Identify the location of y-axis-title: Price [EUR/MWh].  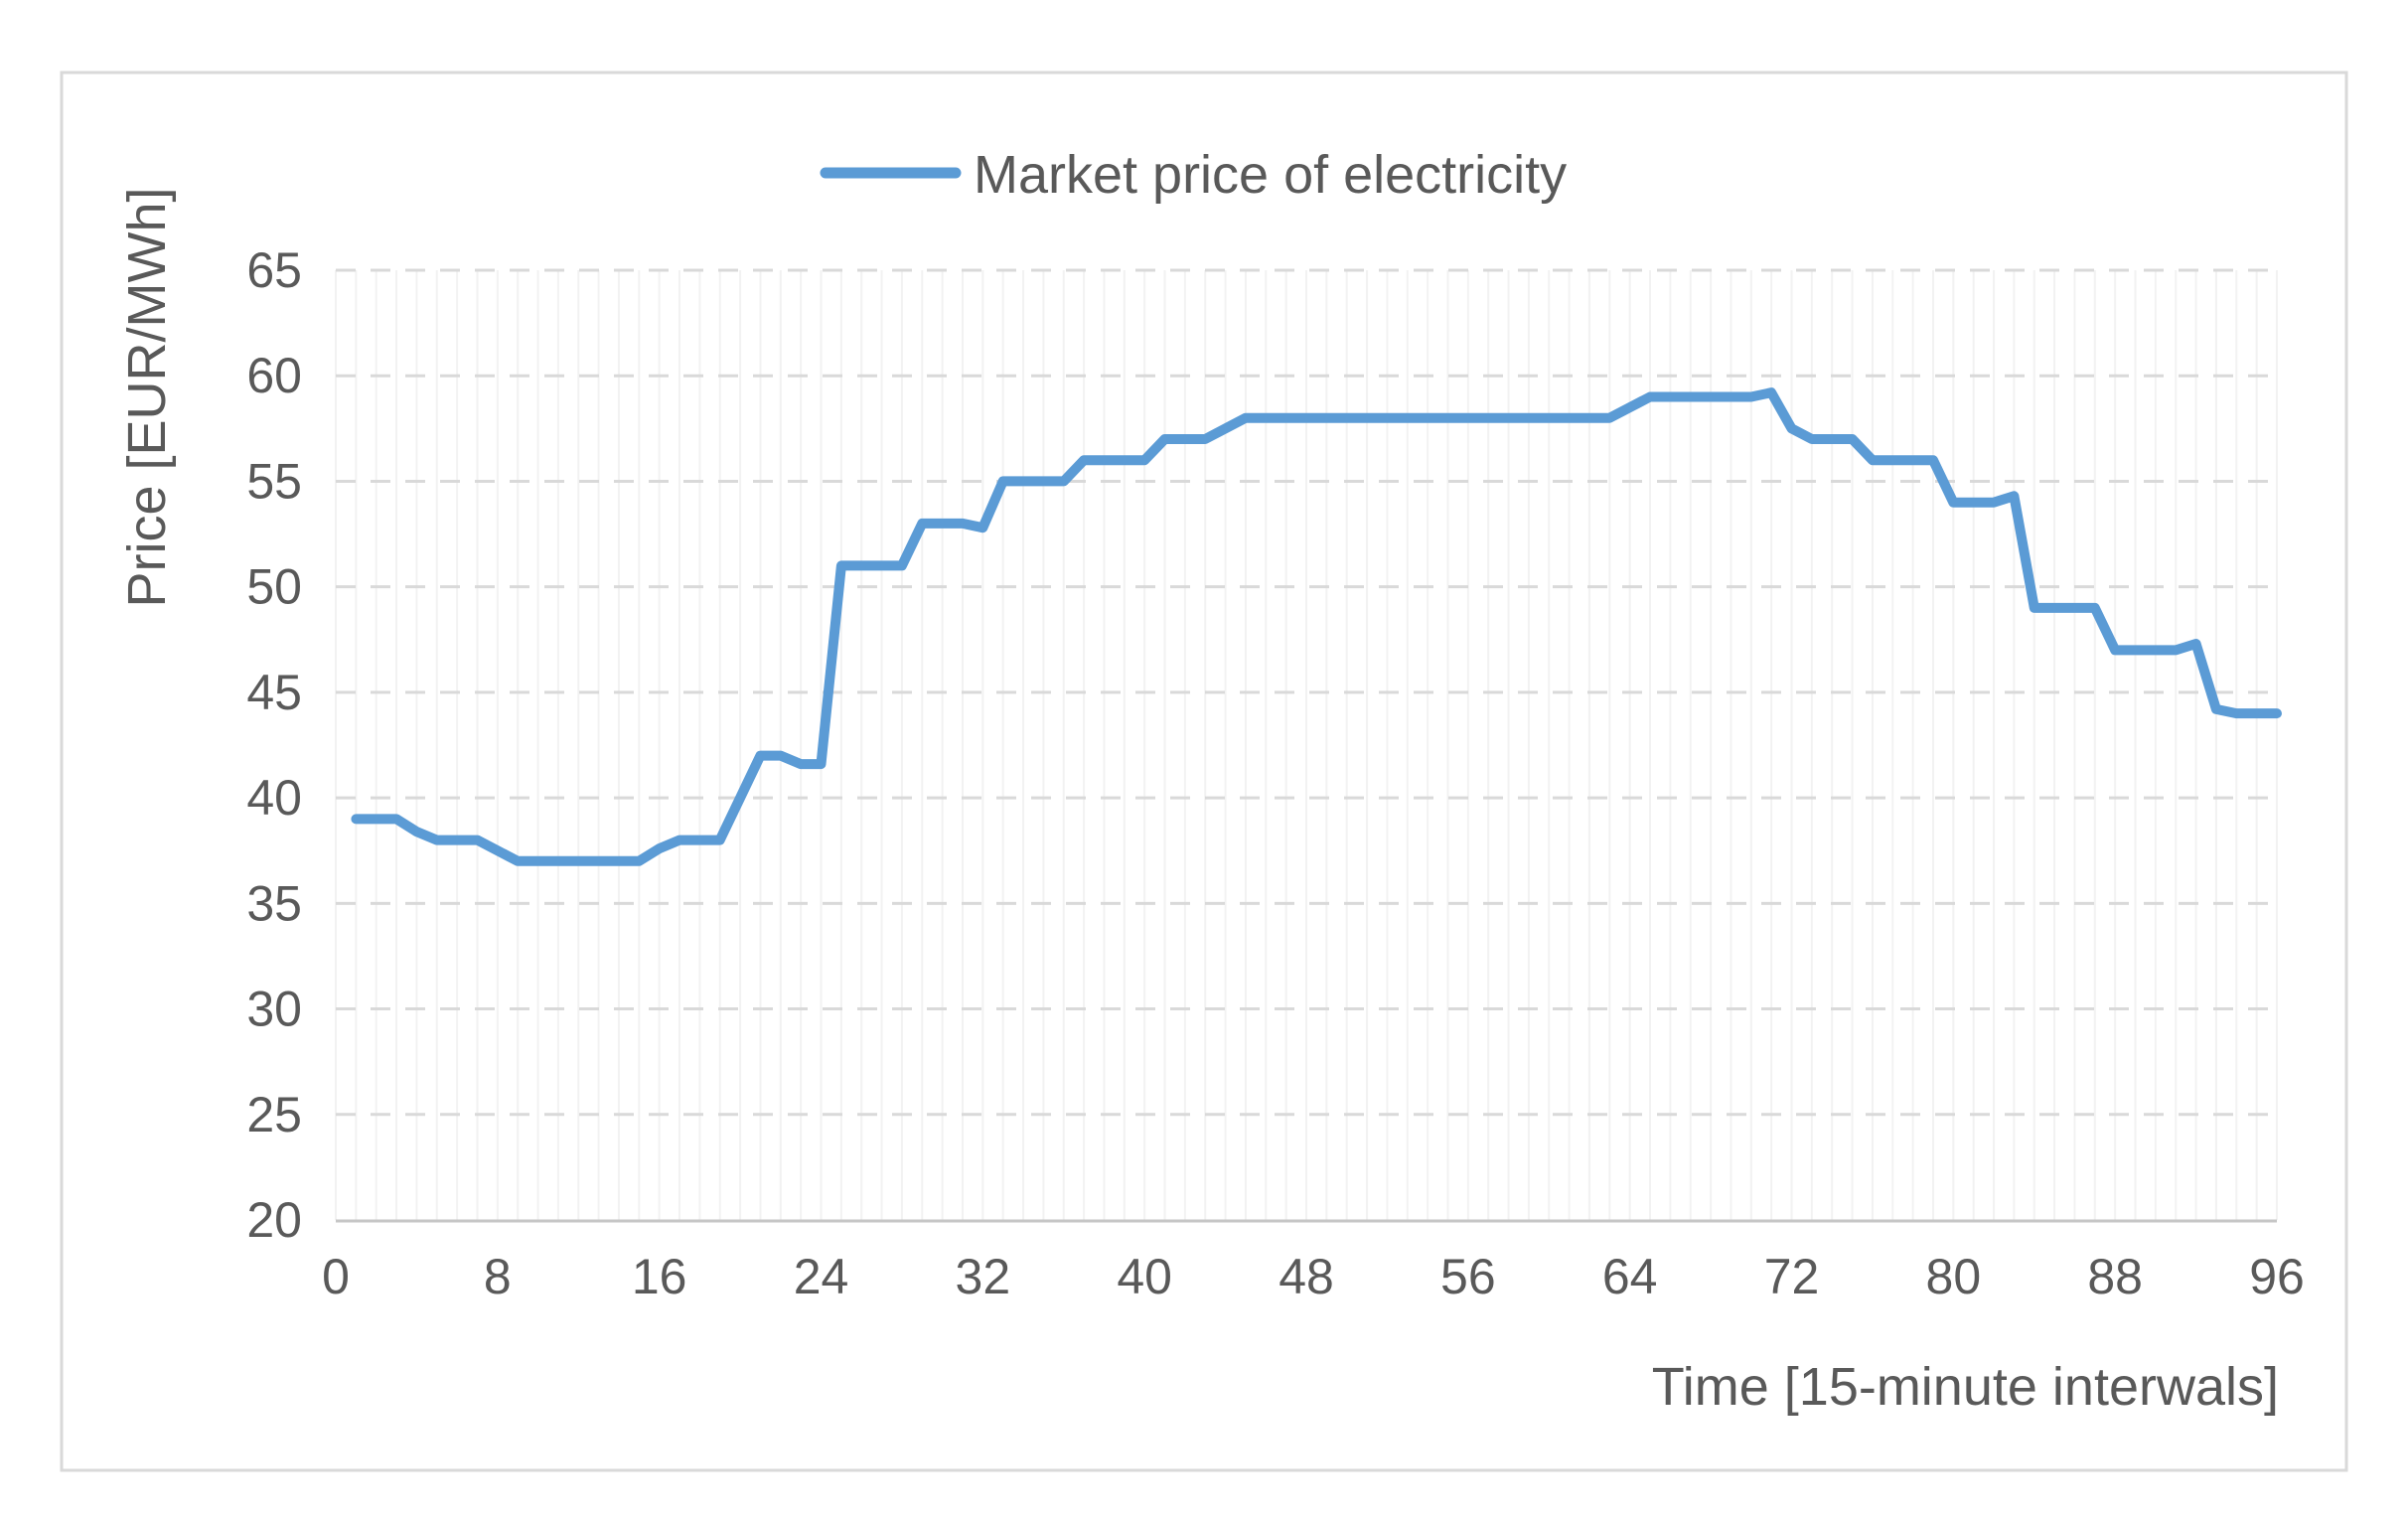
(147, 397).